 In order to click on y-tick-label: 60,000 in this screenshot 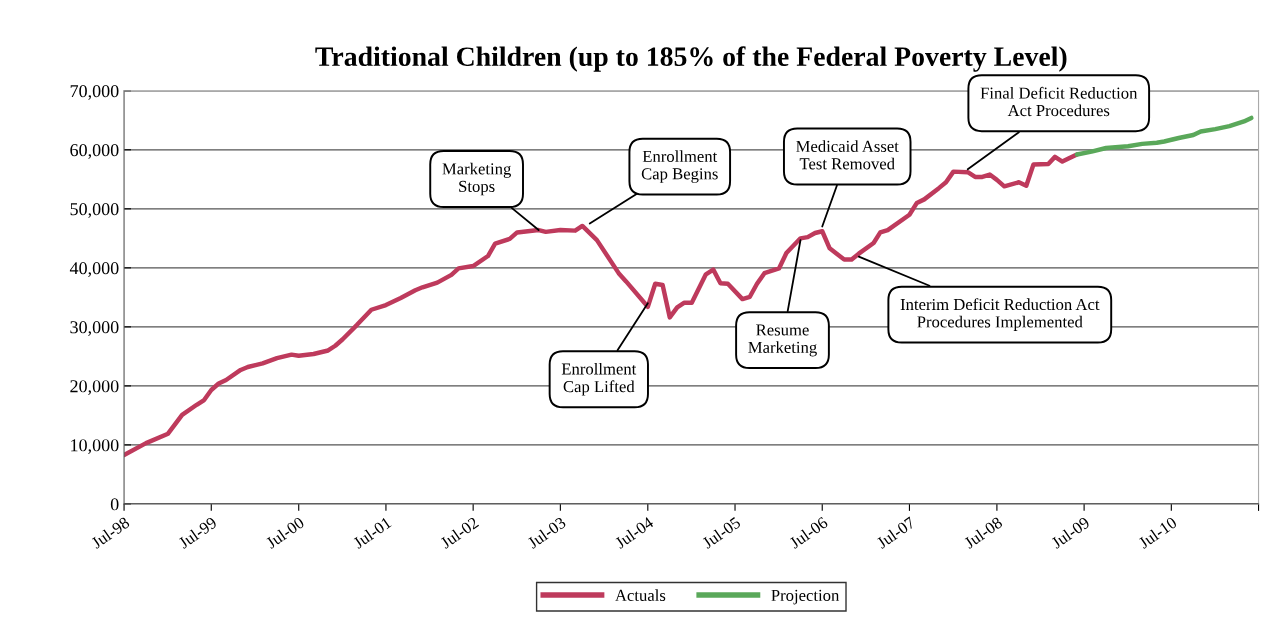, I will do `click(94, 151)`.